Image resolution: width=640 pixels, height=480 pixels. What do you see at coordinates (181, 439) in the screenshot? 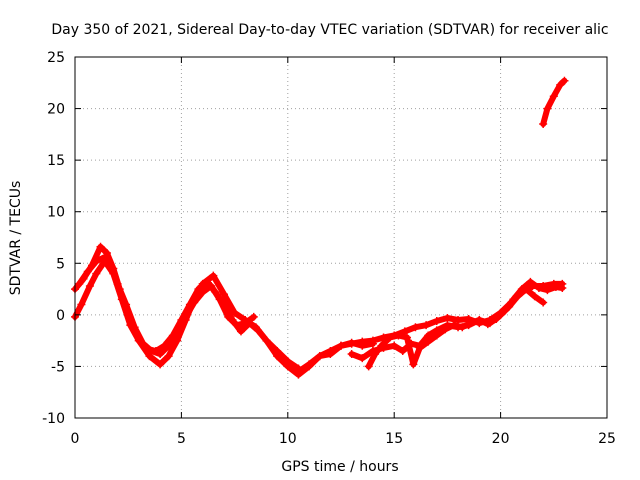
I see `x-tick-label: 5` at bounding box center [181, 439].